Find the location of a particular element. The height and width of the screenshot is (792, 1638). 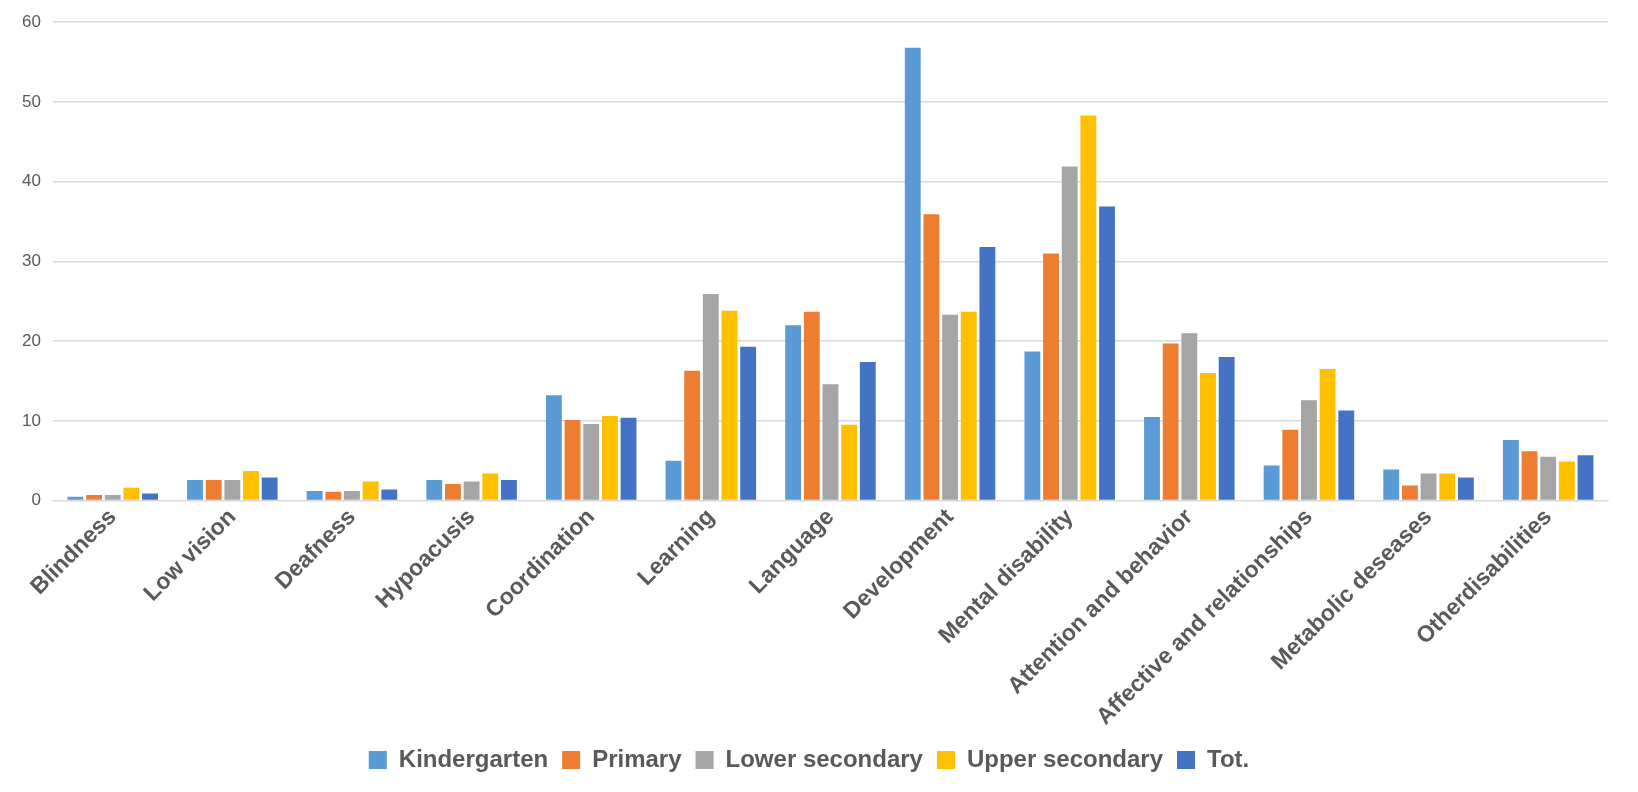

y-tick-label: 0 is located at coordinates (36, 500).